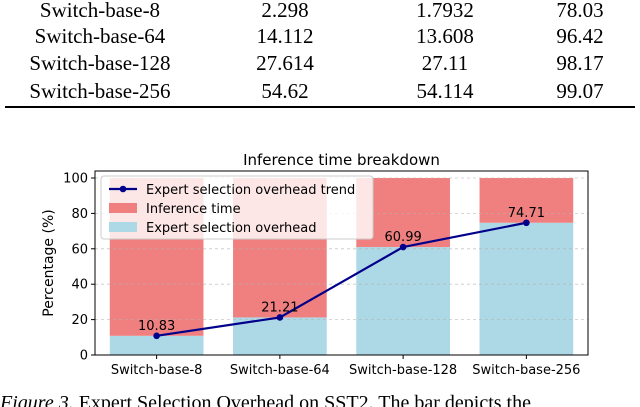 The image size is (640, 407). What do you see at coordinates (320, 107) in the screenshot?
I see `table-bottom-rule` at bounding box center [320, 107].